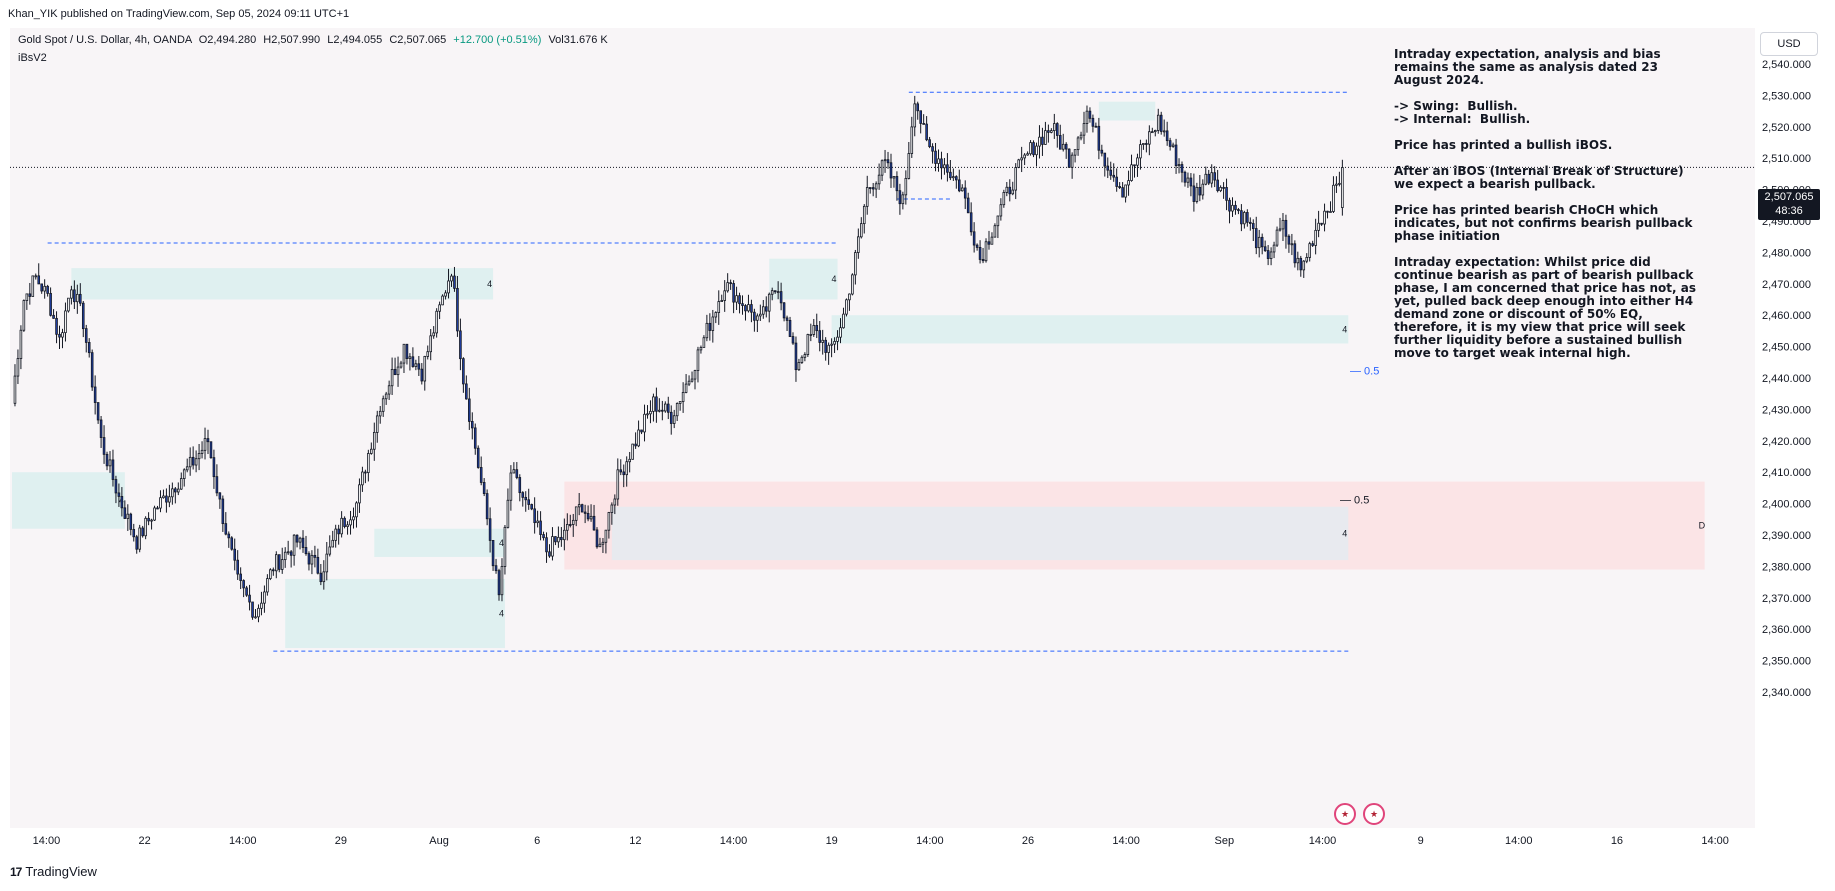 The height and width of the screenshot is (891, 1835). I want to click on footer-brand: TradingView, so click(61, 871).